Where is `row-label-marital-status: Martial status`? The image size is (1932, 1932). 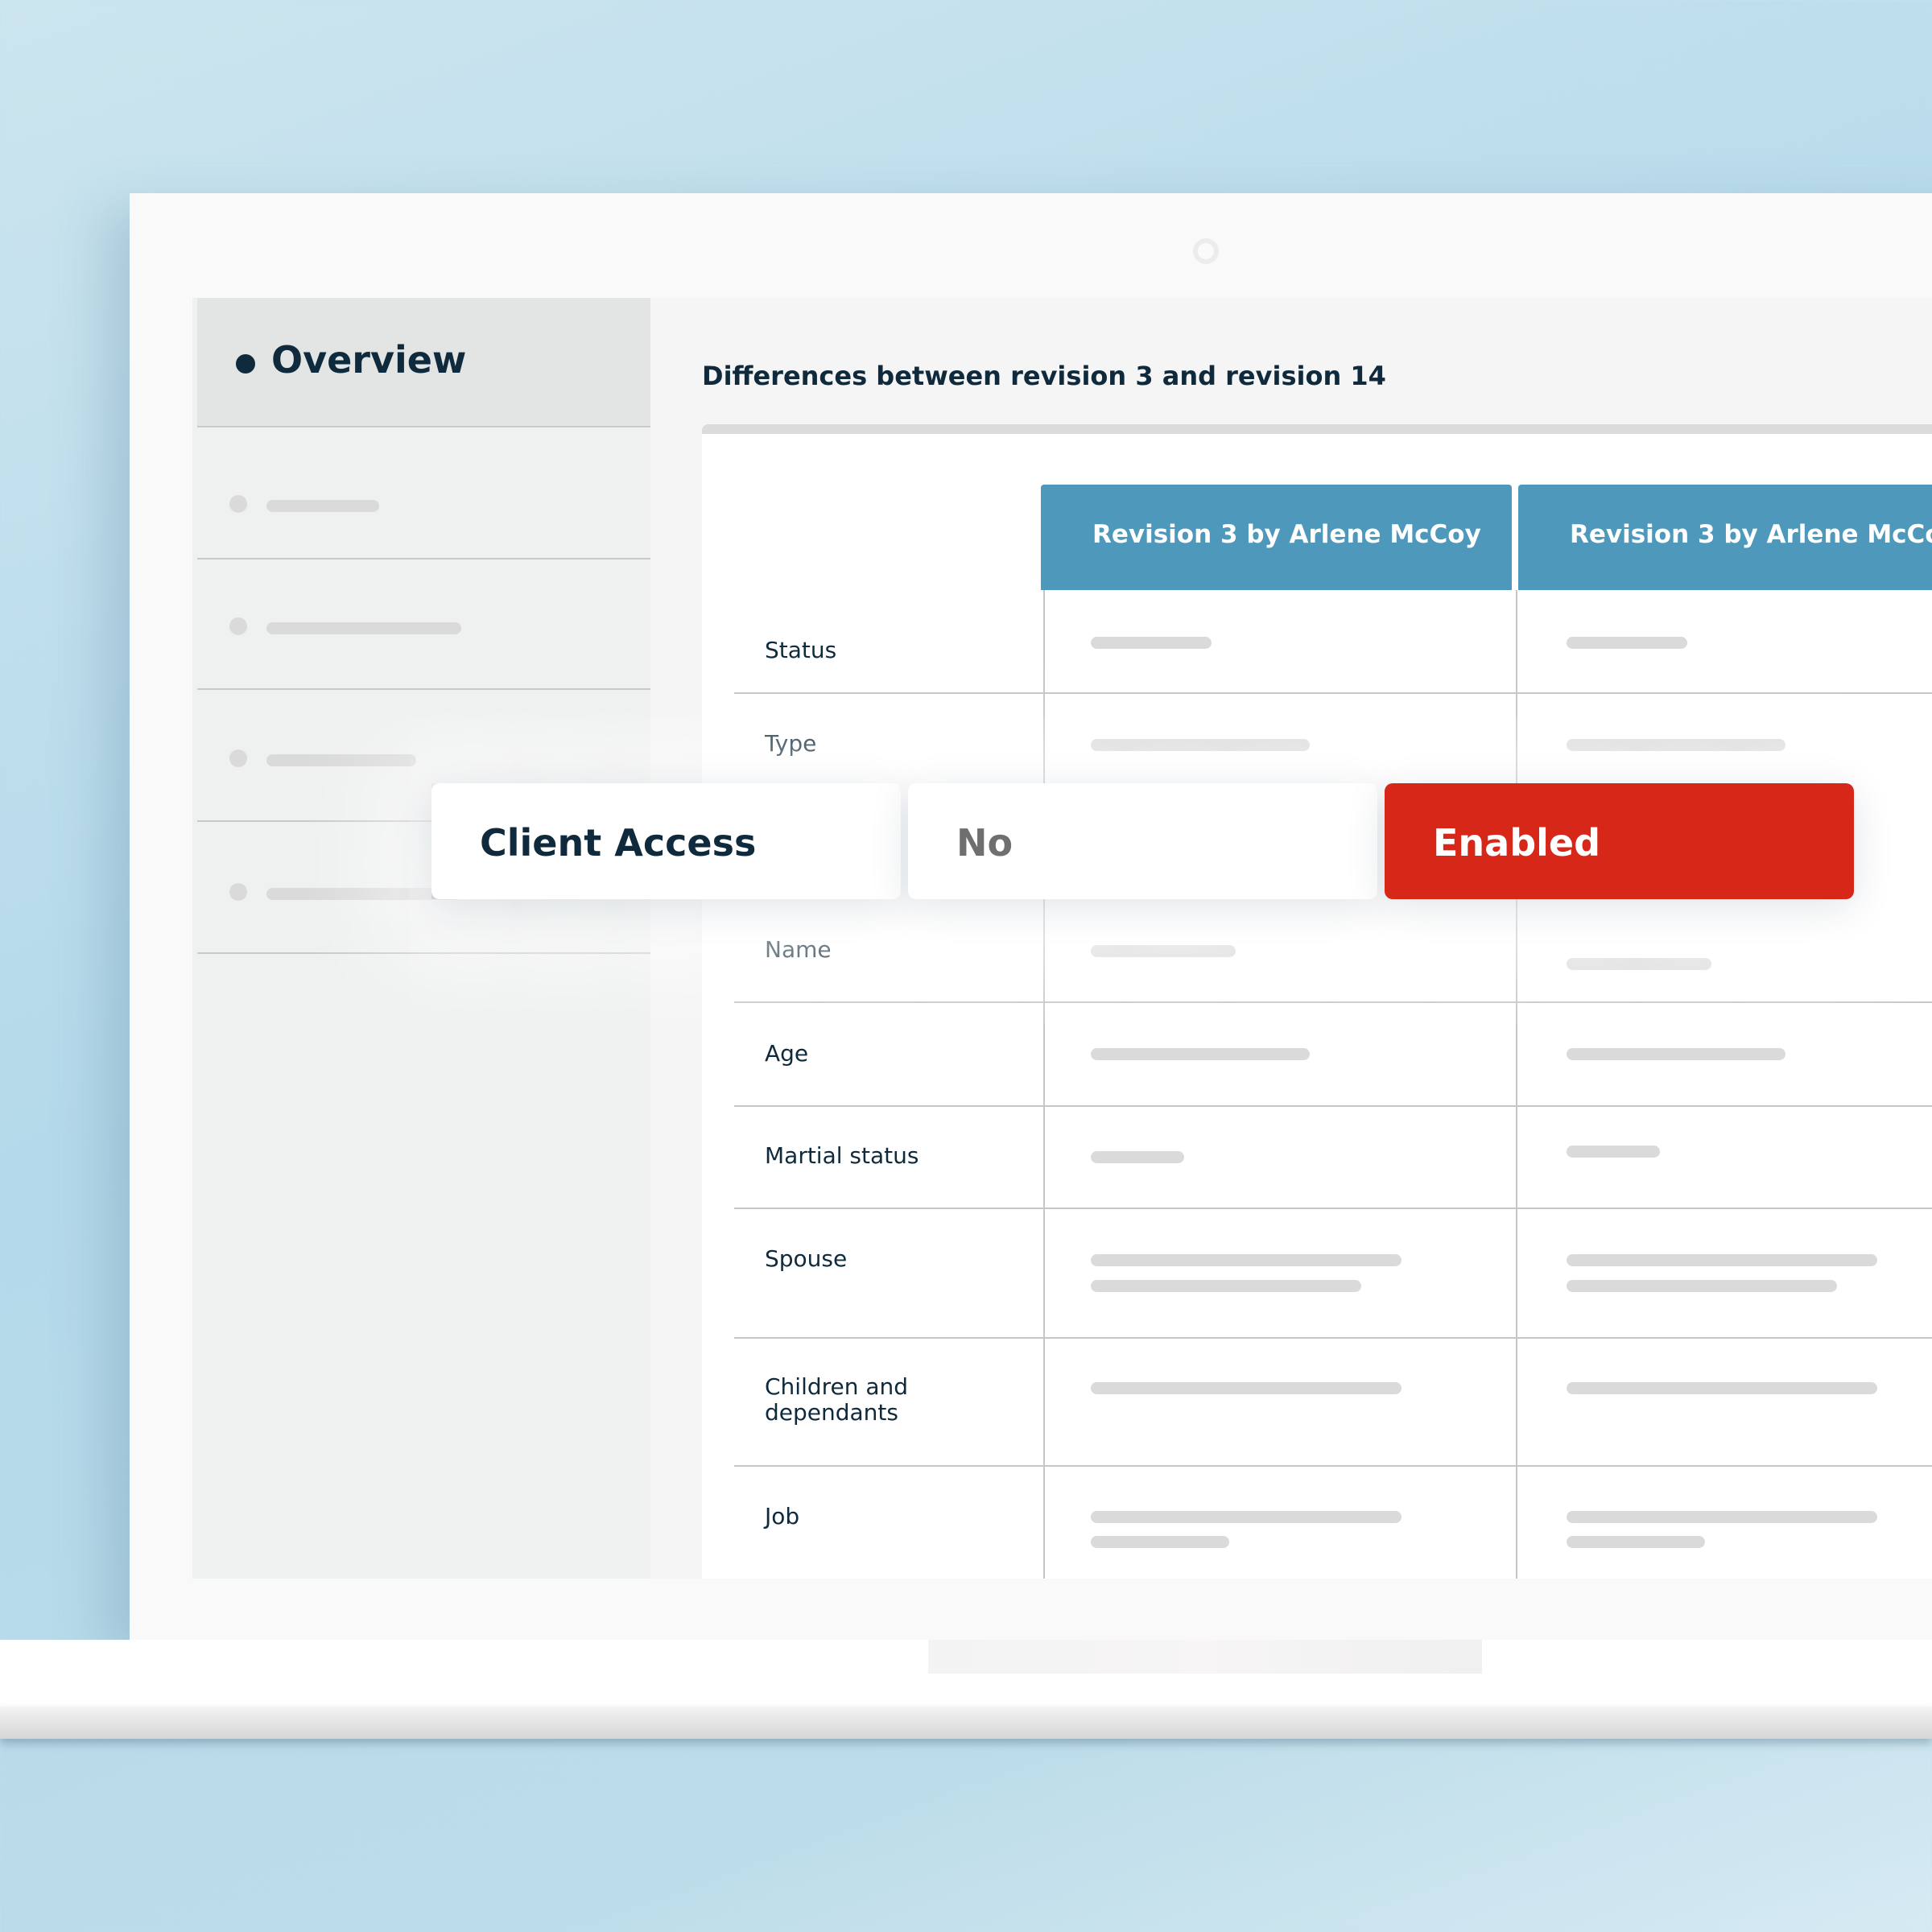
row-label-marital-status: Martial status is located at coordinates (842, 1155).